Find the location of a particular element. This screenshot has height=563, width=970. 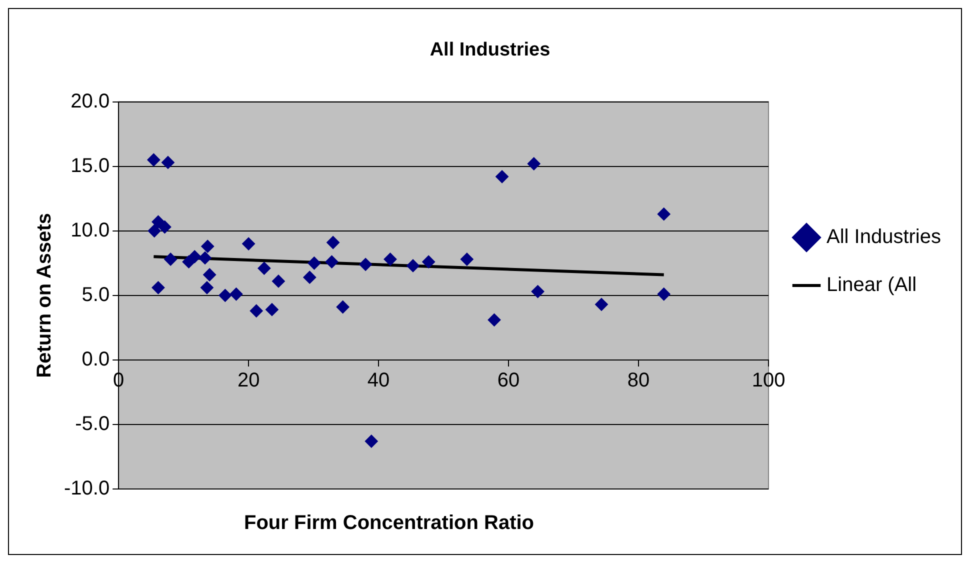

chart-title: All Industries is located at coordinates (490, 50).